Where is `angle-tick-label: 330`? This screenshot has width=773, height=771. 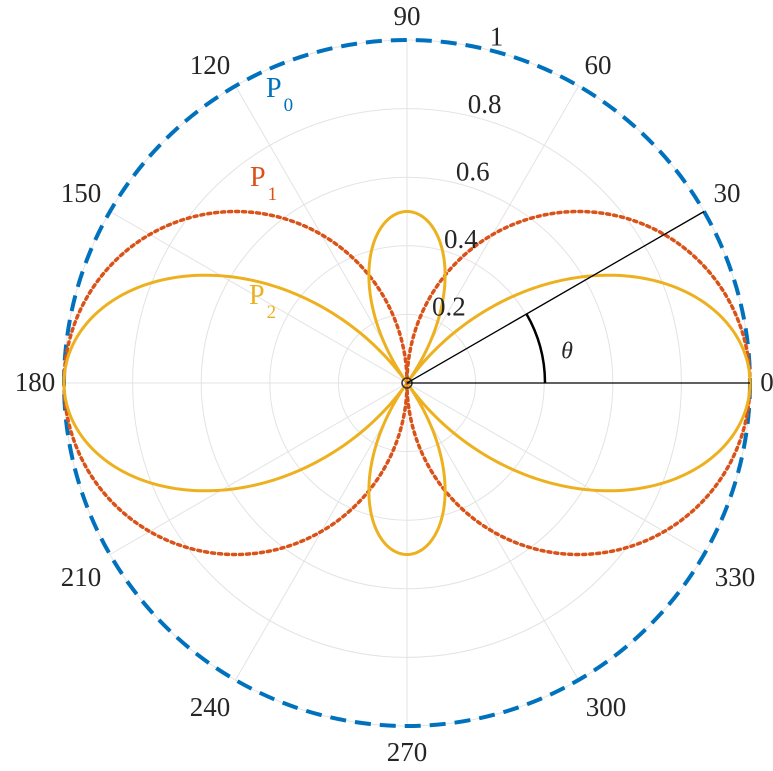
angle-tick-label: 330 is located at coordinates (735, 577).